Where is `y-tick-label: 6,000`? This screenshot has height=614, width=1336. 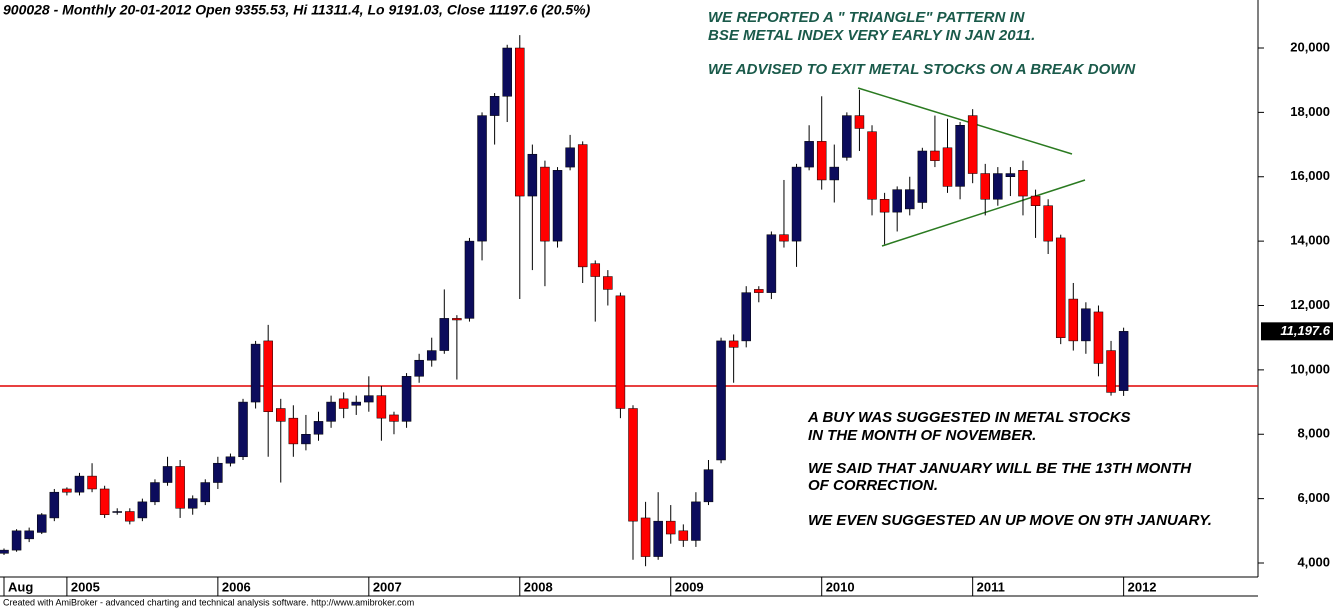 y-tick-label: 6,000 is located at coordinates (1313, 497).